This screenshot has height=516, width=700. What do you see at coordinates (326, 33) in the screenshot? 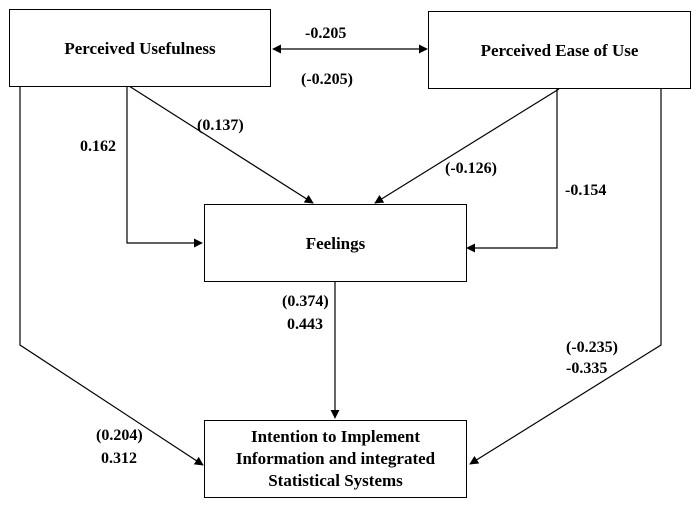
I see `edge-label-pu-peou-value: -0.205` at bounding box center [326, 33].